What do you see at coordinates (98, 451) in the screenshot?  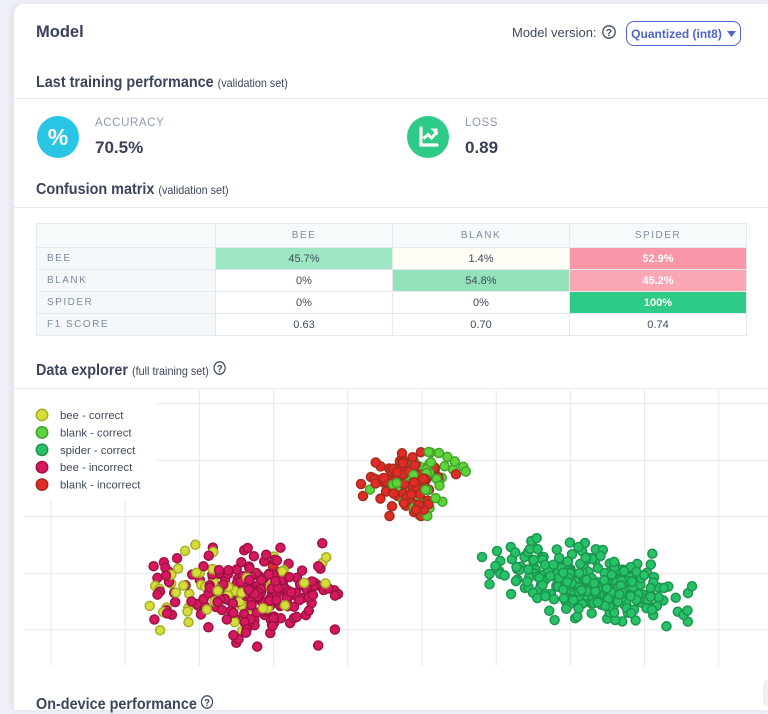 I see `svg-text: spider - correct` at bounding box center [98, 451].